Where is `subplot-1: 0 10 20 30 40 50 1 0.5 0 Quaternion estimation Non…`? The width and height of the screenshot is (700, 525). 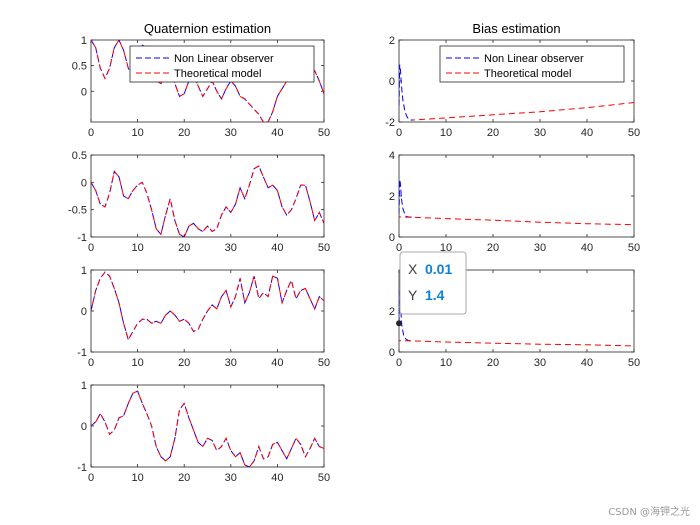 subplot-1: 0 10 20 30 40 50 1 0.5 0 Quaternion estimation Non… is located at coordinates (201, 80).